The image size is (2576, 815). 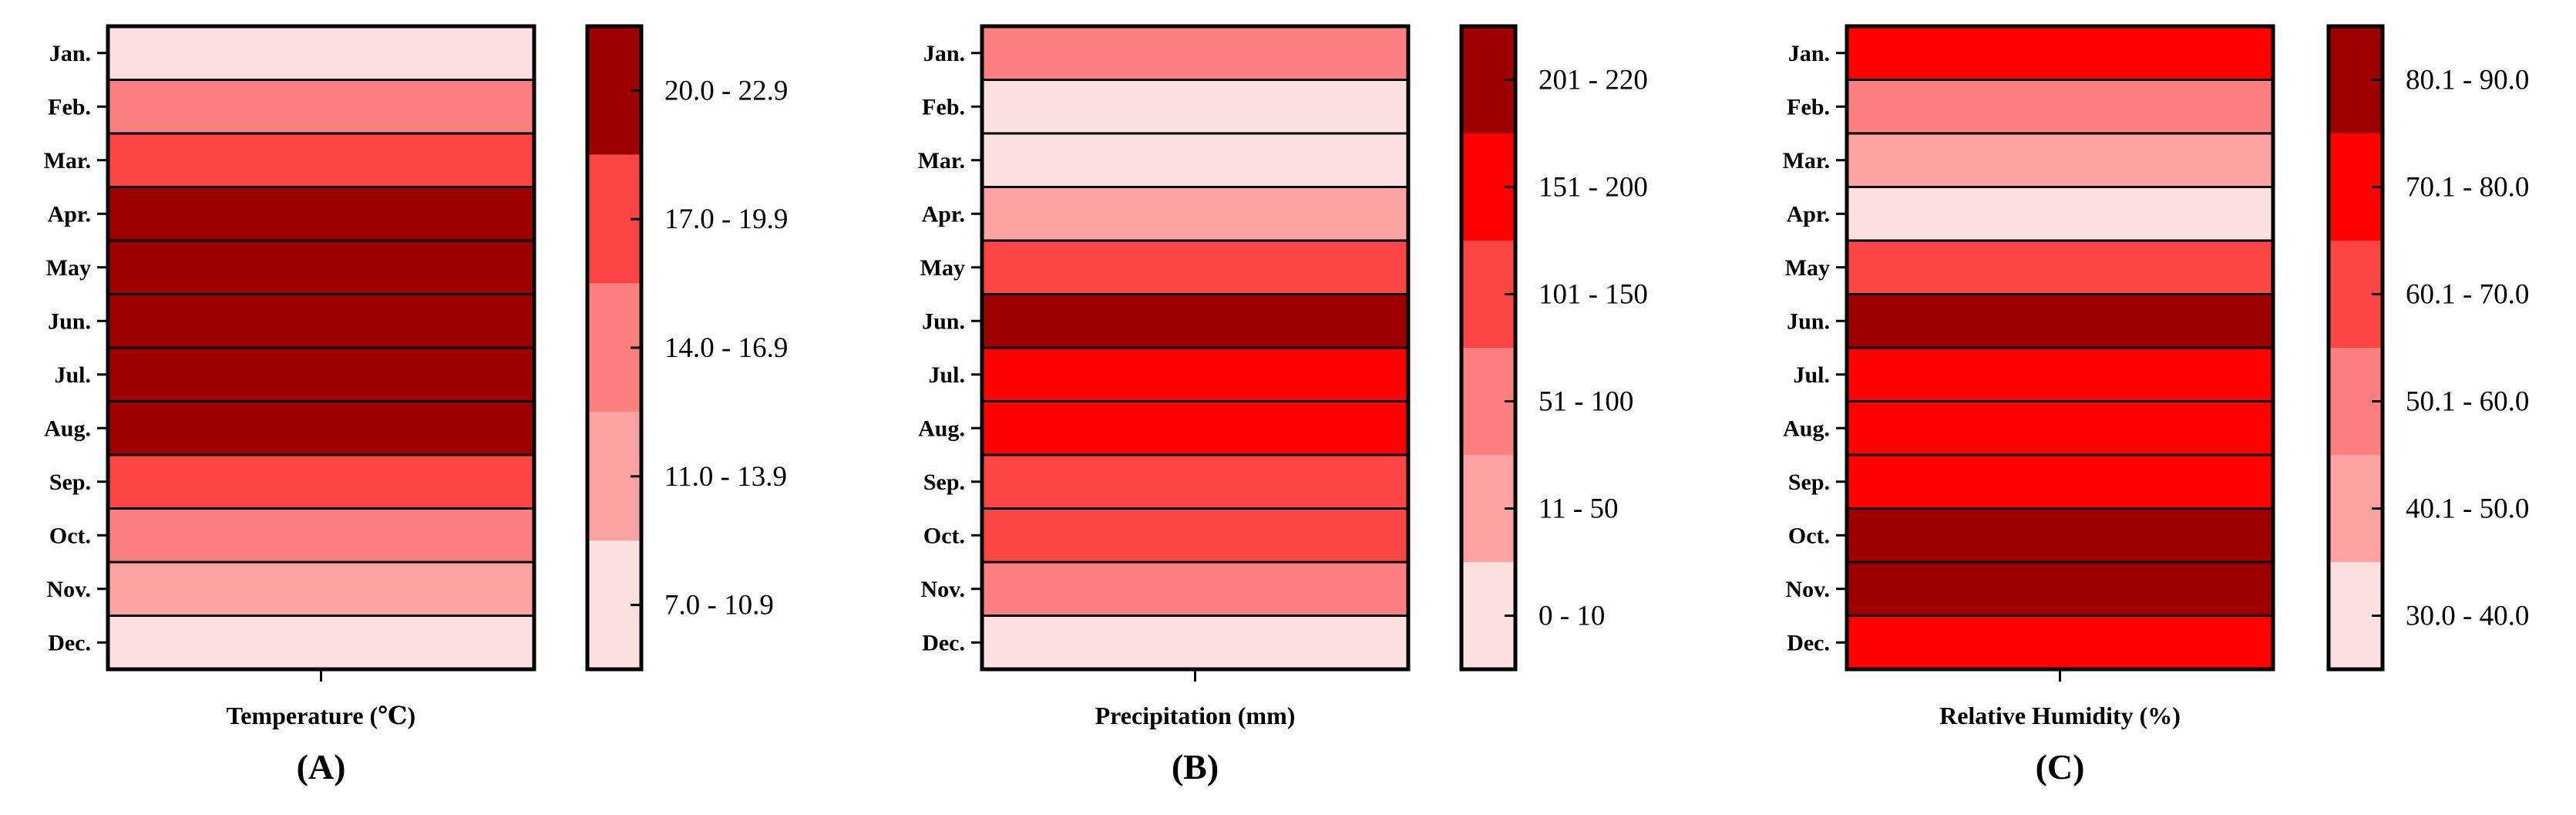 I want to click on x-axis-label: Relative Humidity (%), so click(x=2060, y=715).